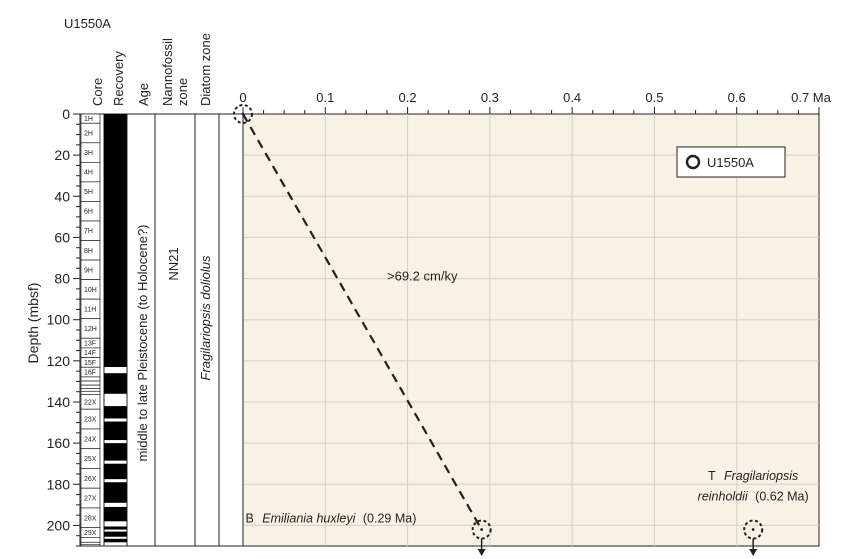 The image size is (852, 559). What do you see at coordinates (62, 279) in the screenshot?
I see `y-tick-label: 80` at bounding box center [62, 279].